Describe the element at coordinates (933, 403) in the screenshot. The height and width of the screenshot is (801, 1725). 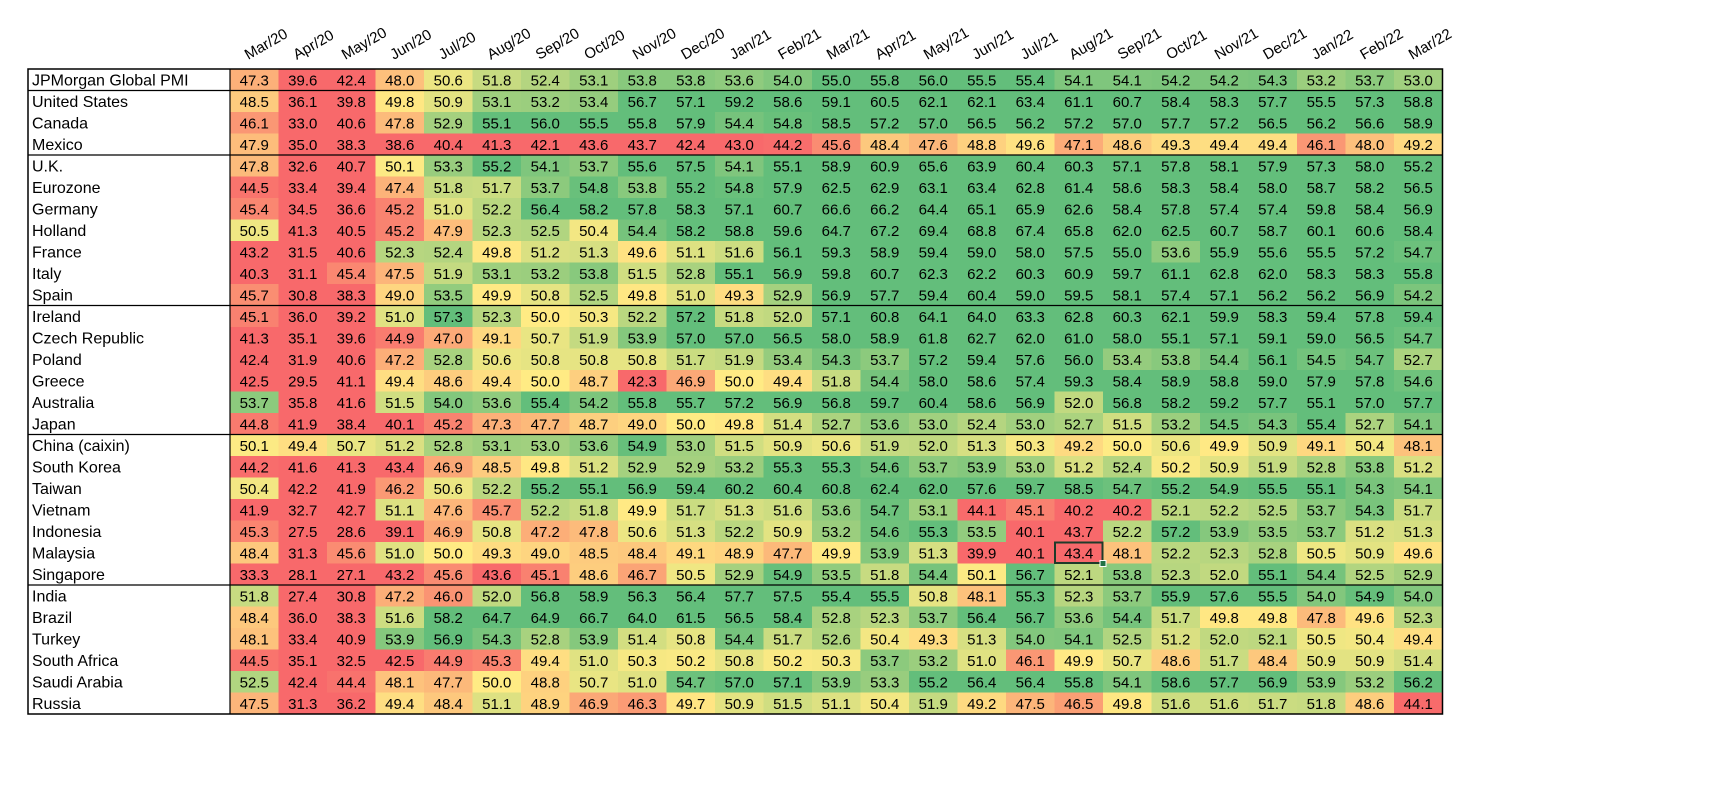
I see `cell-value: 60.4` at that location.